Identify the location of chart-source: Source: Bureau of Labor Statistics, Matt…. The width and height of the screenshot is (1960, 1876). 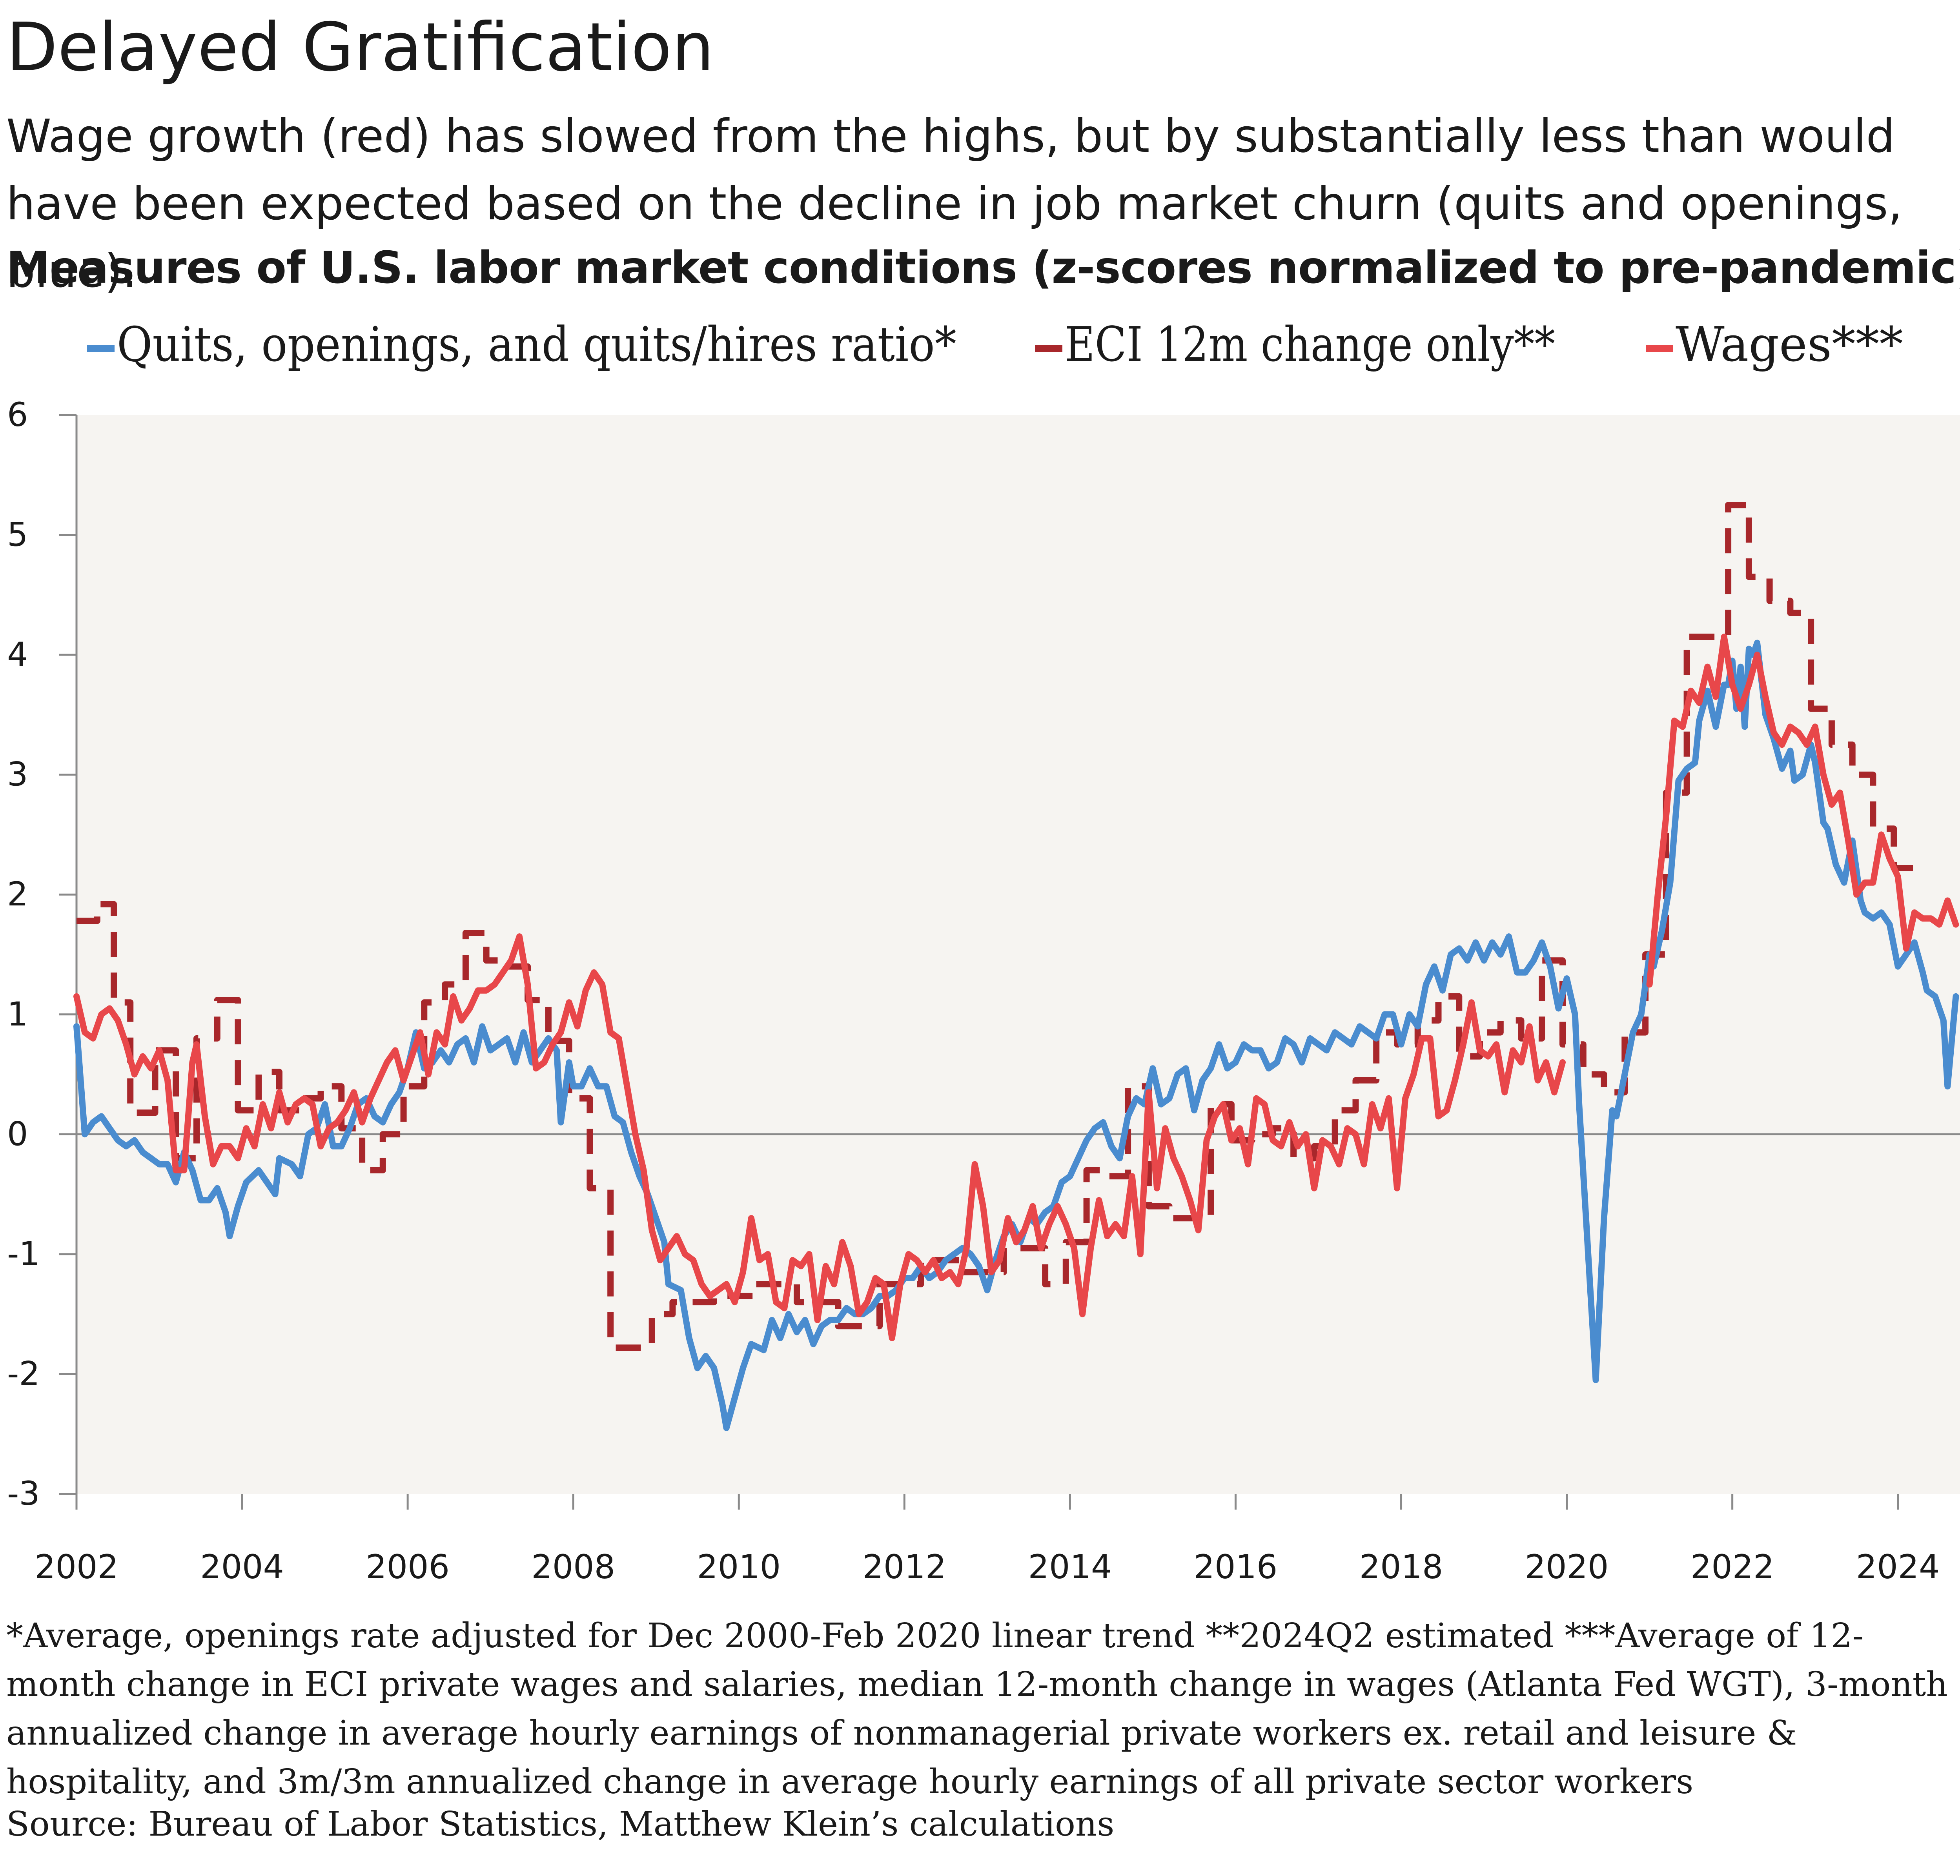
(560, 1824).